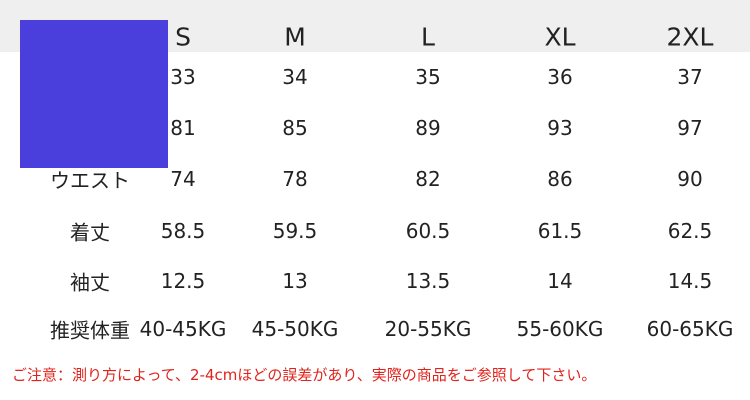  What do you see at coordinates (90, 180) in the screenshot?
I see `row-label: ウエスト` at bounding box center [90, 180].